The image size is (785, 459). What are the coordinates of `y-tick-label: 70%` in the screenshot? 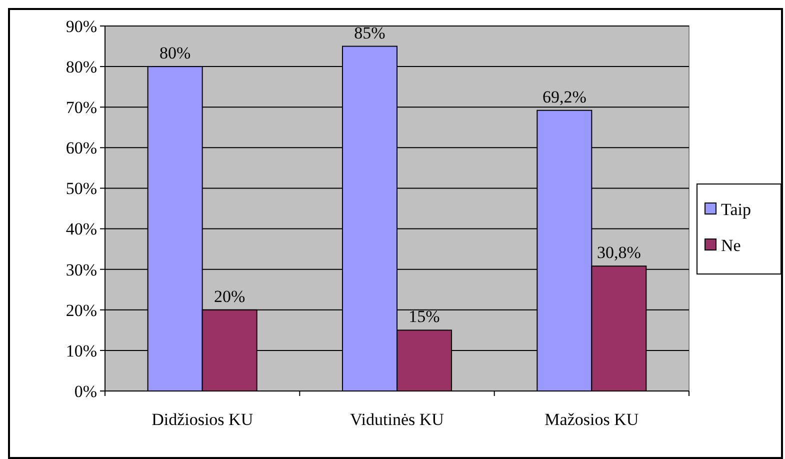 It's located at (81, 108).